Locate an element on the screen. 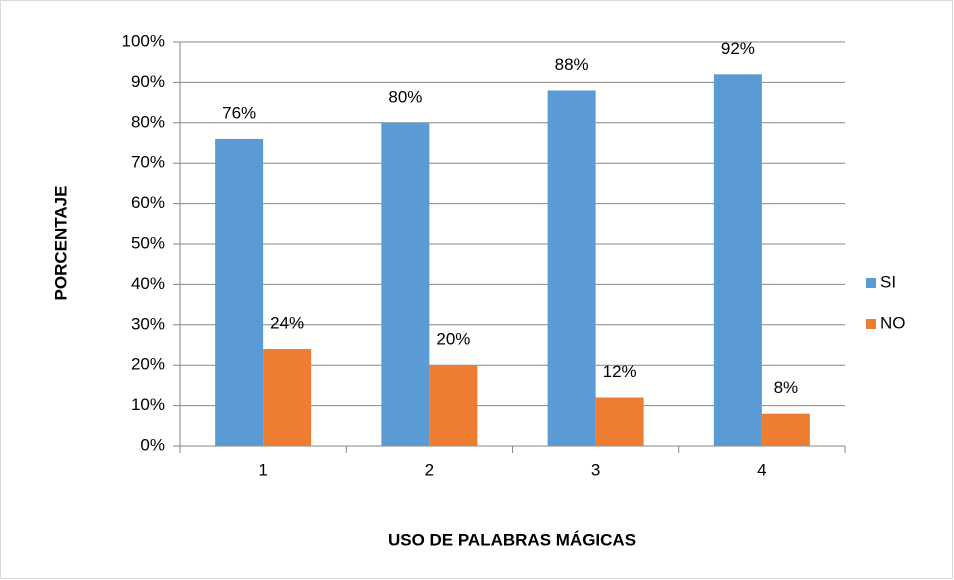 The height and width of the screenshot is (580, 954). y-tick-label: 70% is located at coordinates (148, 162).